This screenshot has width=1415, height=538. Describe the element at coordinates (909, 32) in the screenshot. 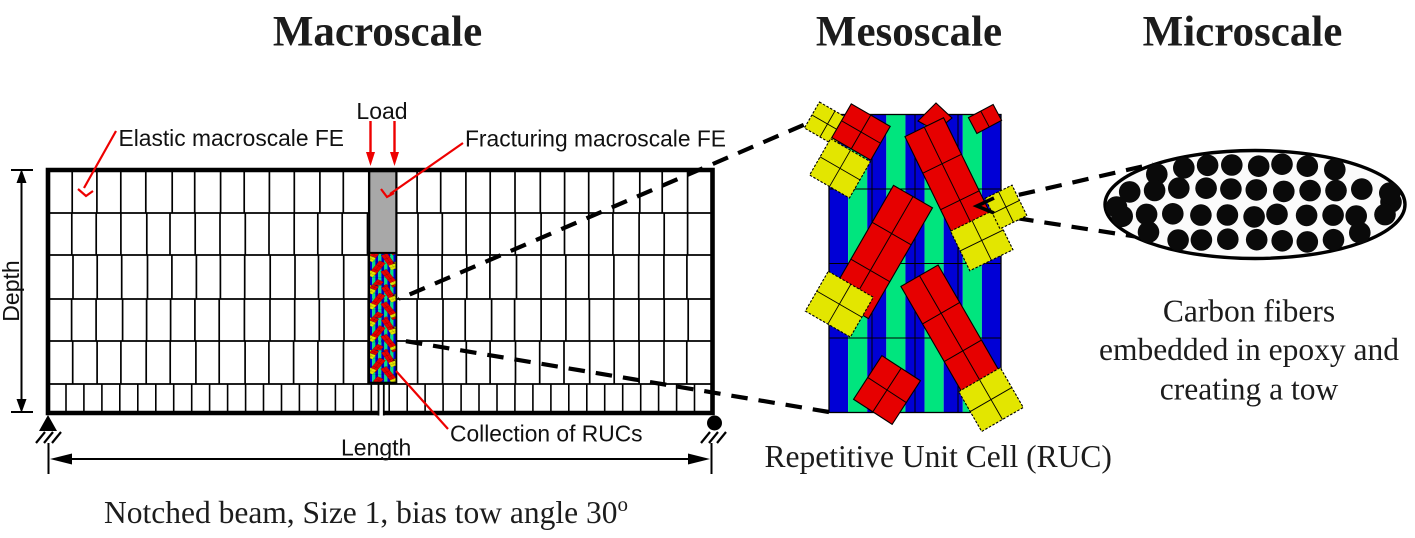

I see `svg-text: Mesoscale` at that location.